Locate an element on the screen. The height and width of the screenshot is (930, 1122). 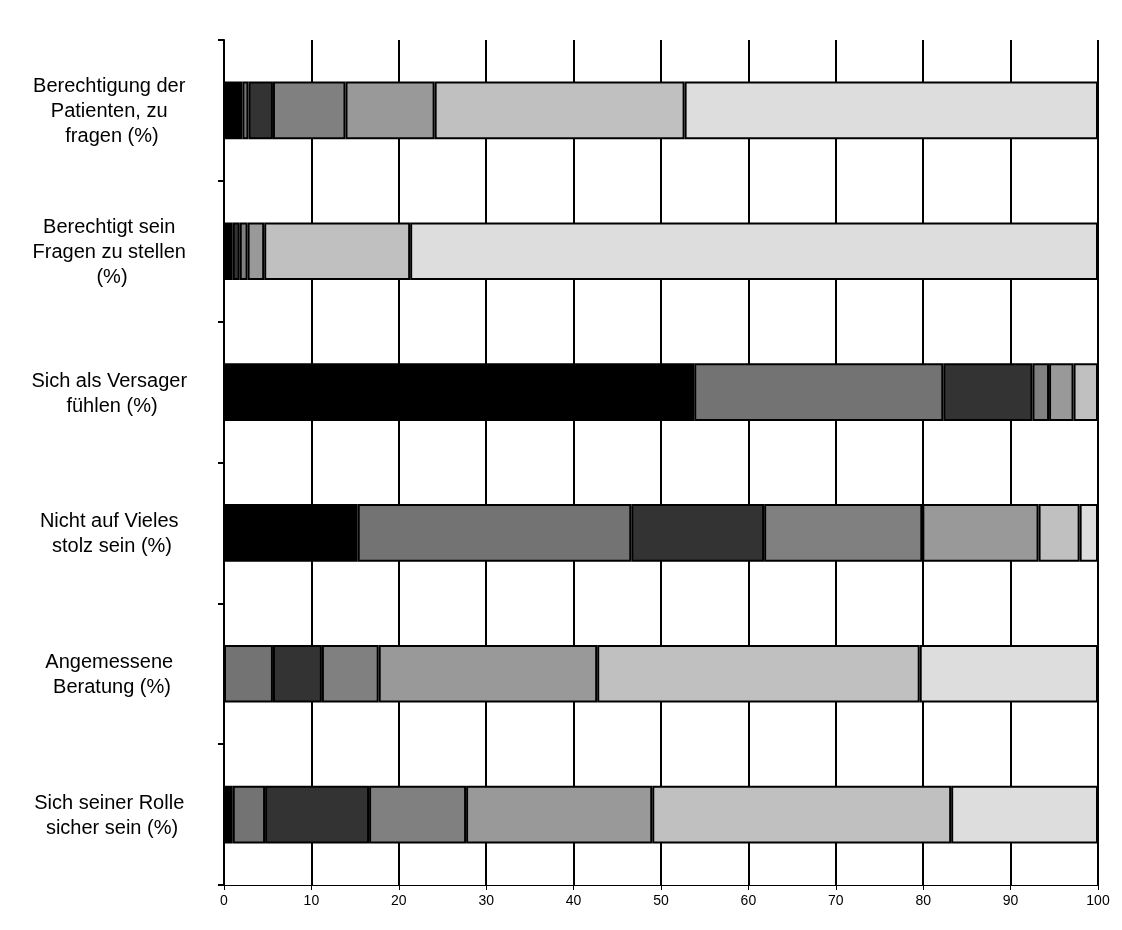
x-tick-label: 80 is located at coordinates (923, 900).